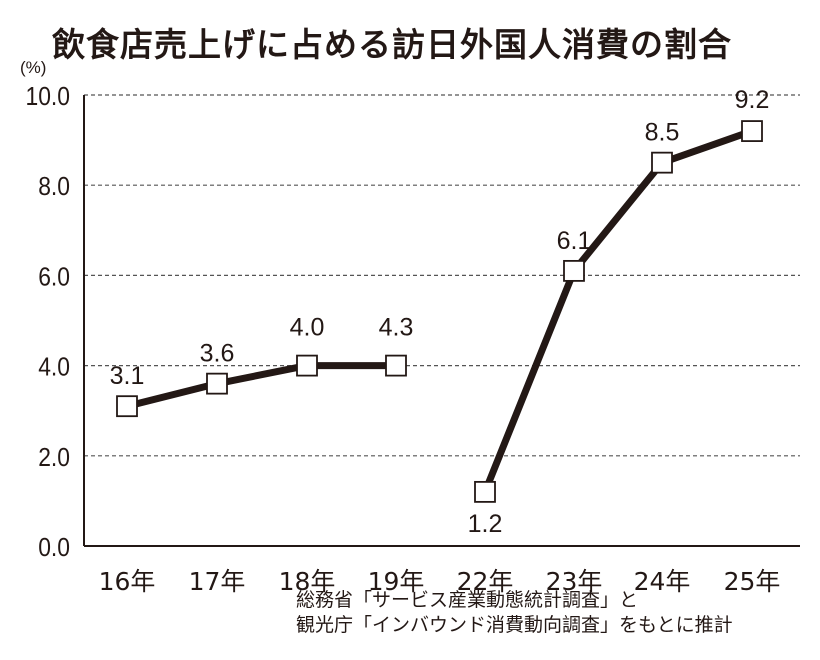 The image size is (820, 660). What do you see at coordinates (392, 44) in the screenshot?
I see `chart-title: 飲食店売上げに占める訪日外国人消費の割合` at bounding box center [392, 44].